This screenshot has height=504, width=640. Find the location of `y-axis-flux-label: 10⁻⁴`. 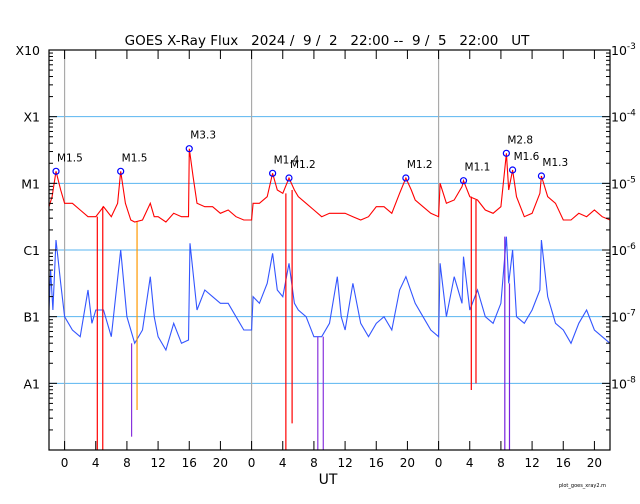

y-axis-flux-label: 10⁻⁴ is located at coordinates (623, 117).